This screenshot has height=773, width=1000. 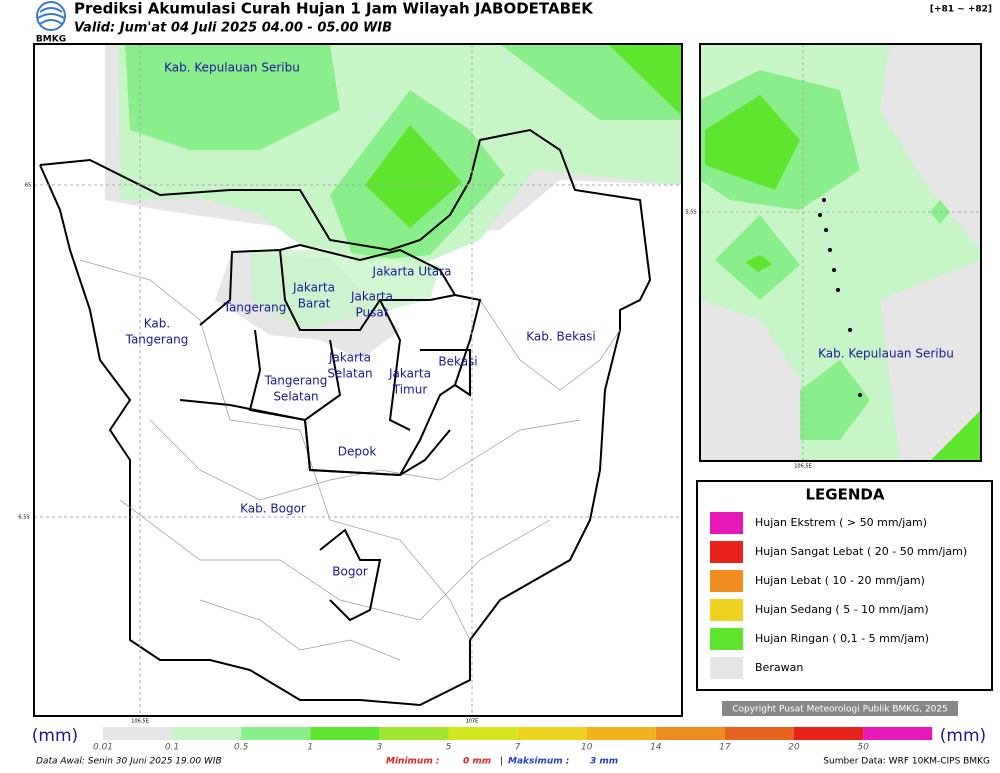 What do you see at coordinates (886, 354) in the screenshot?
I see `inset-label: Kab. Kepulauan Seribu` at bounding box center [886, 354].